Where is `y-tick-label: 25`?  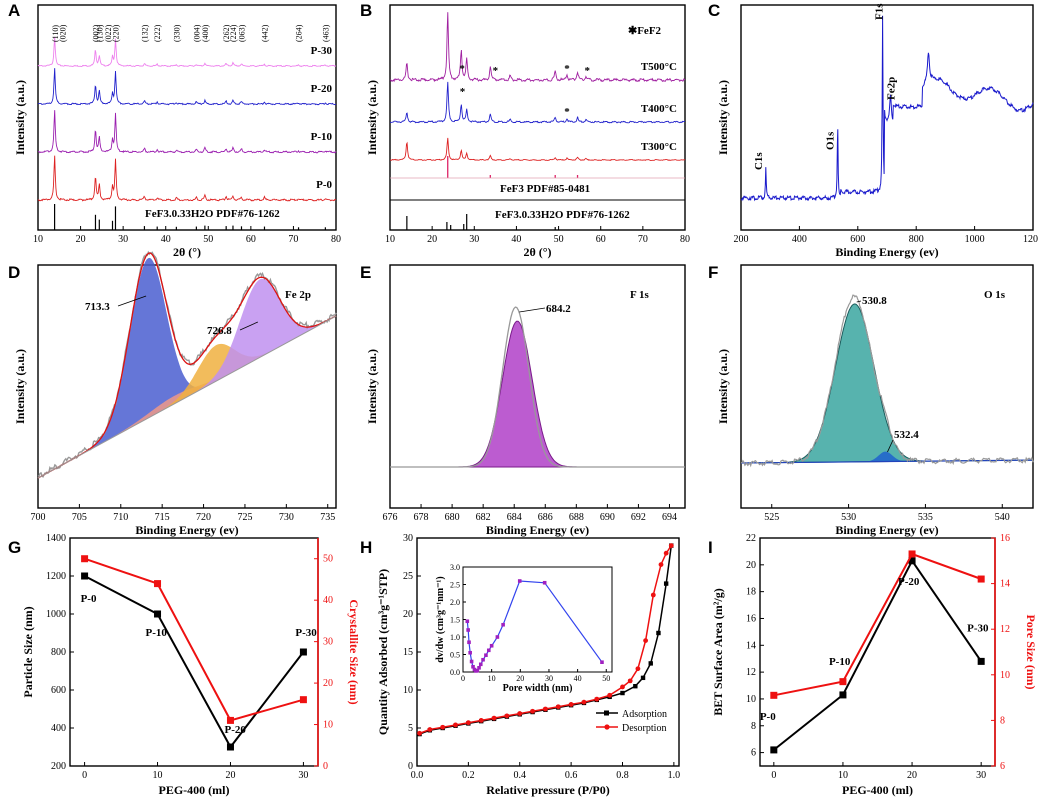 y-tick-label: 25 is located at coordinates (408, 576).